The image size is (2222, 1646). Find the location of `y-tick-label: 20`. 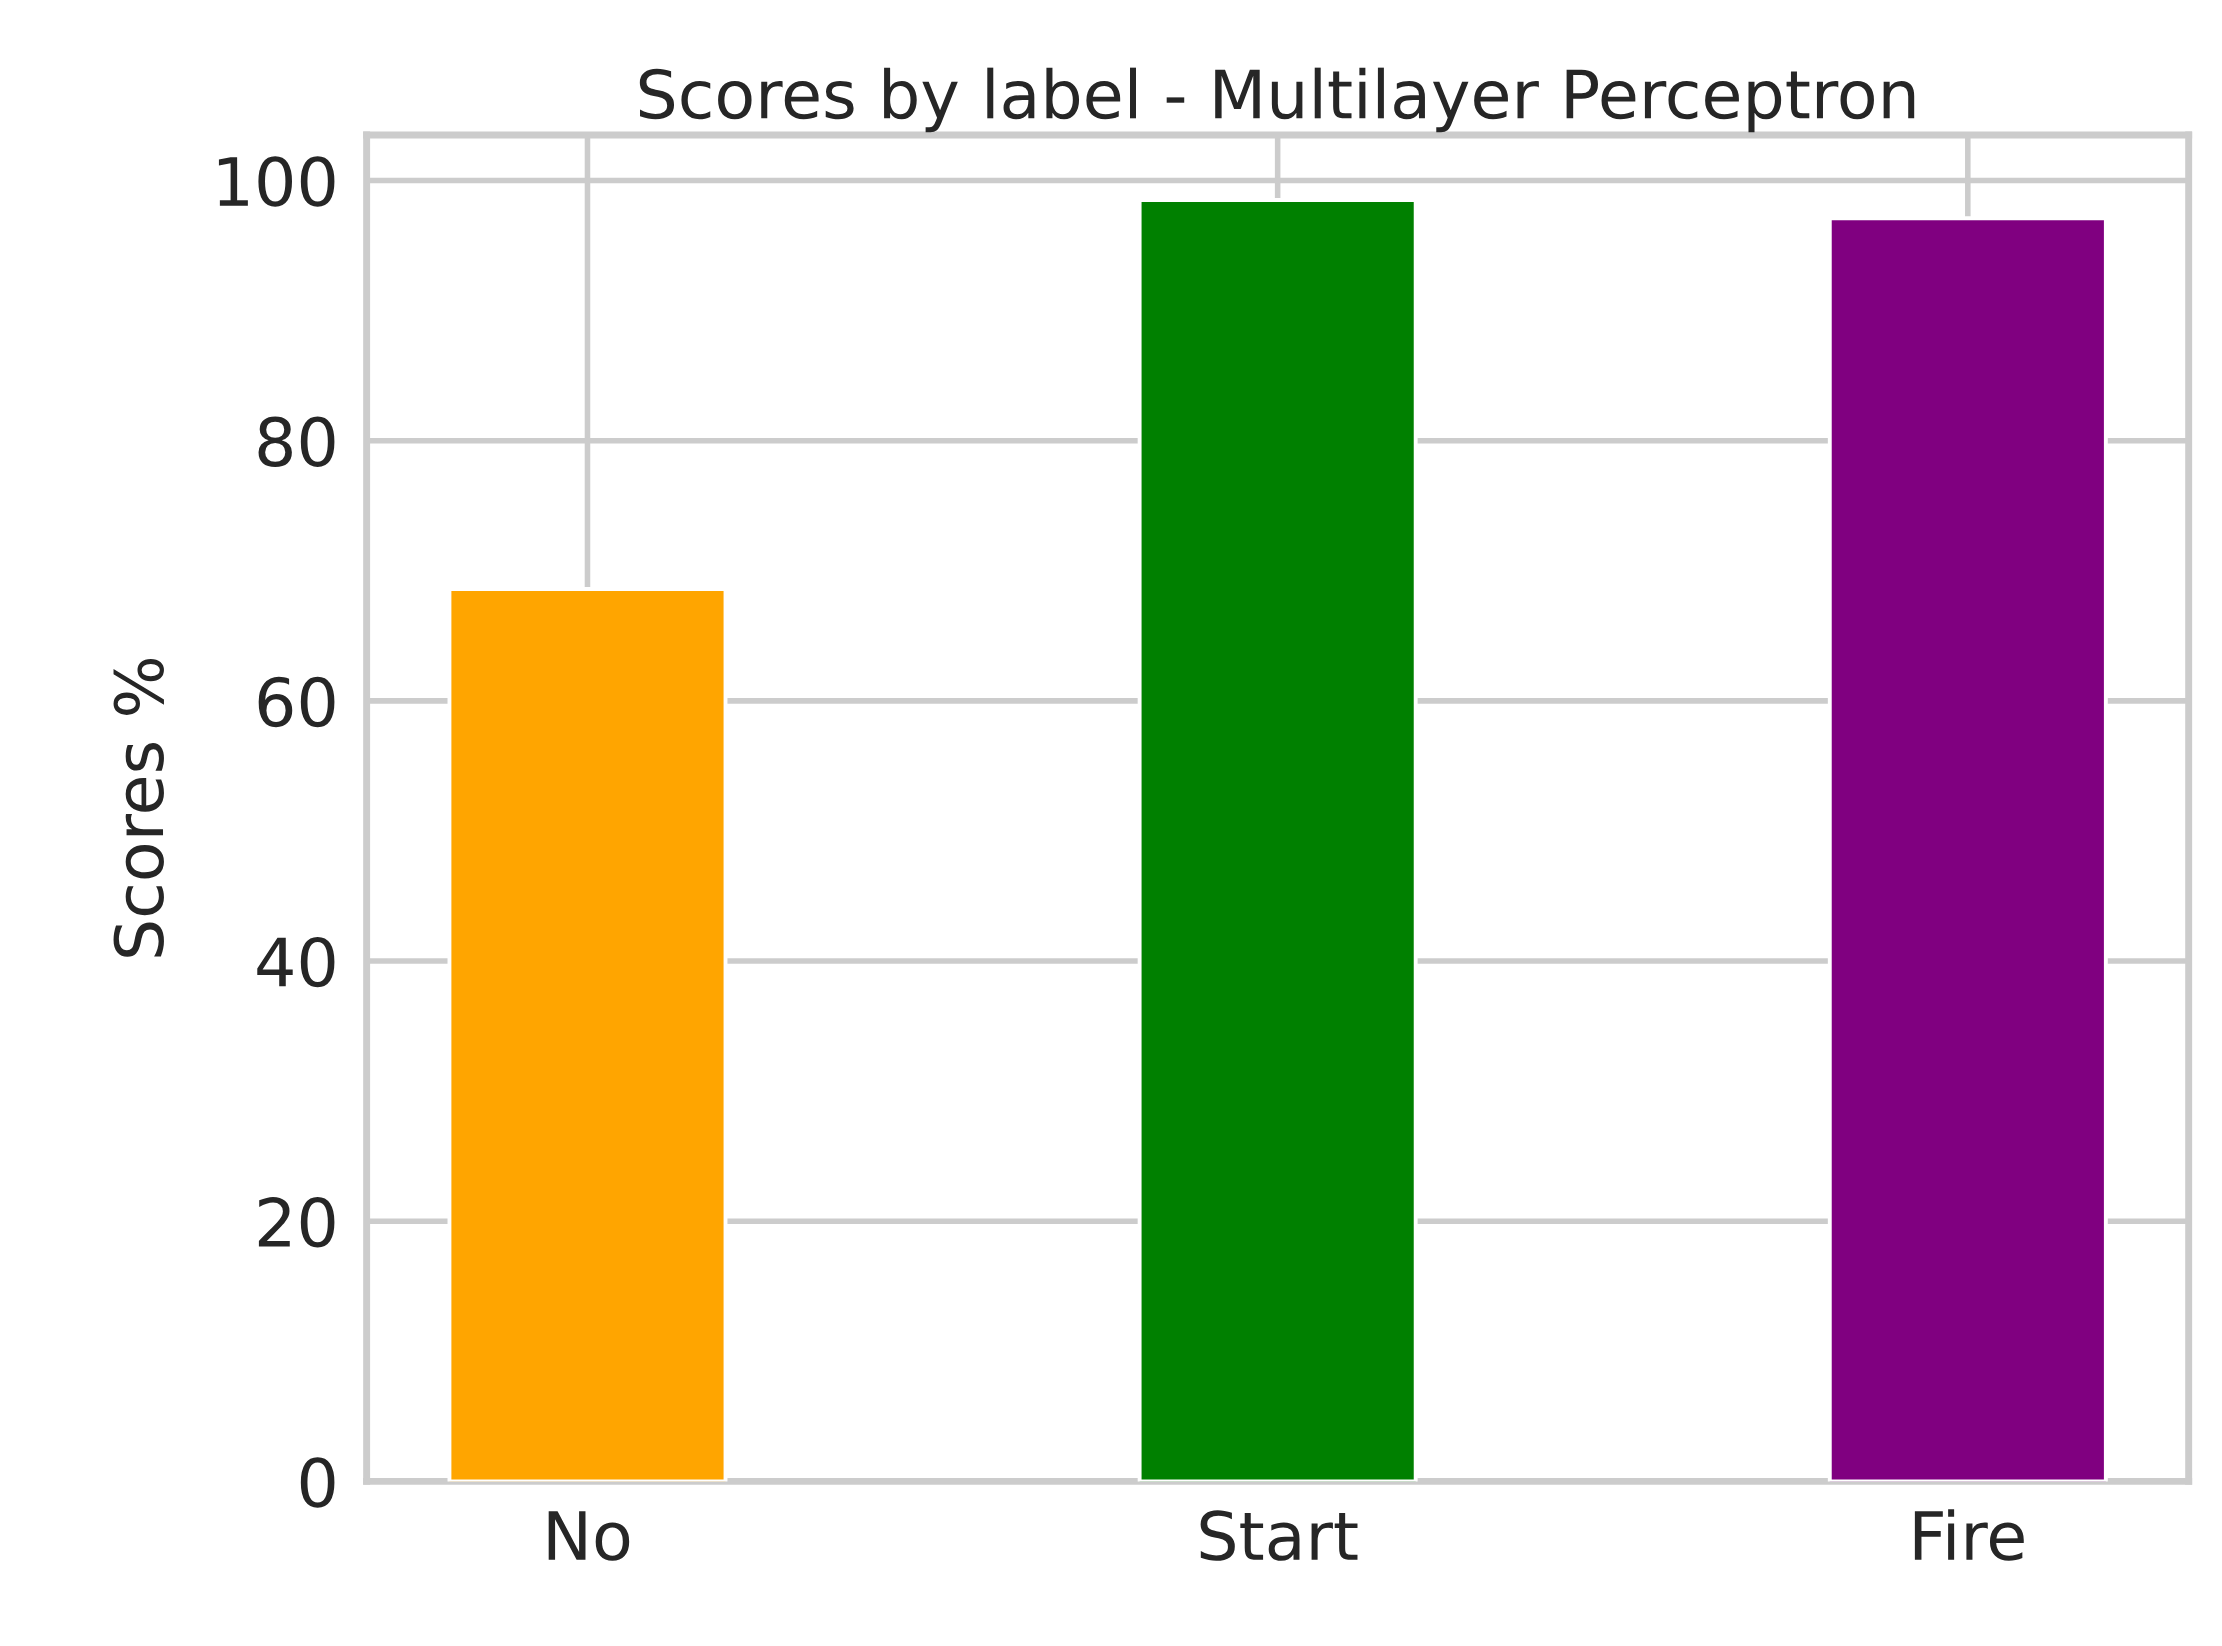

y-tick-label: 20 is located at coordinates (296, 1222).